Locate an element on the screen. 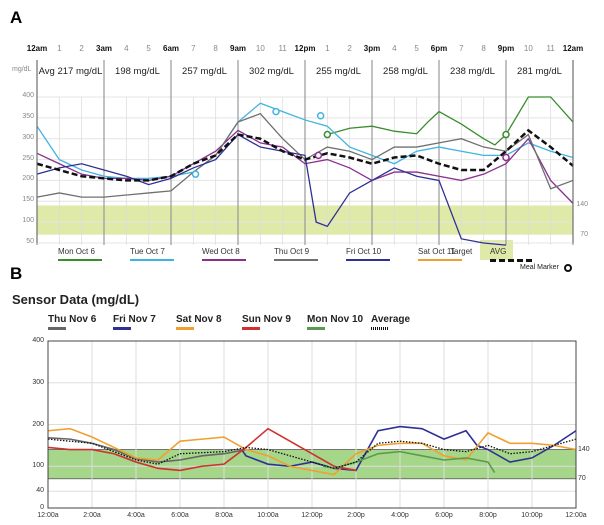 Image resolution: width=604 pixels, height=525 pixels. period-average: 198 mg/dL is located at coordinates (137, 71).